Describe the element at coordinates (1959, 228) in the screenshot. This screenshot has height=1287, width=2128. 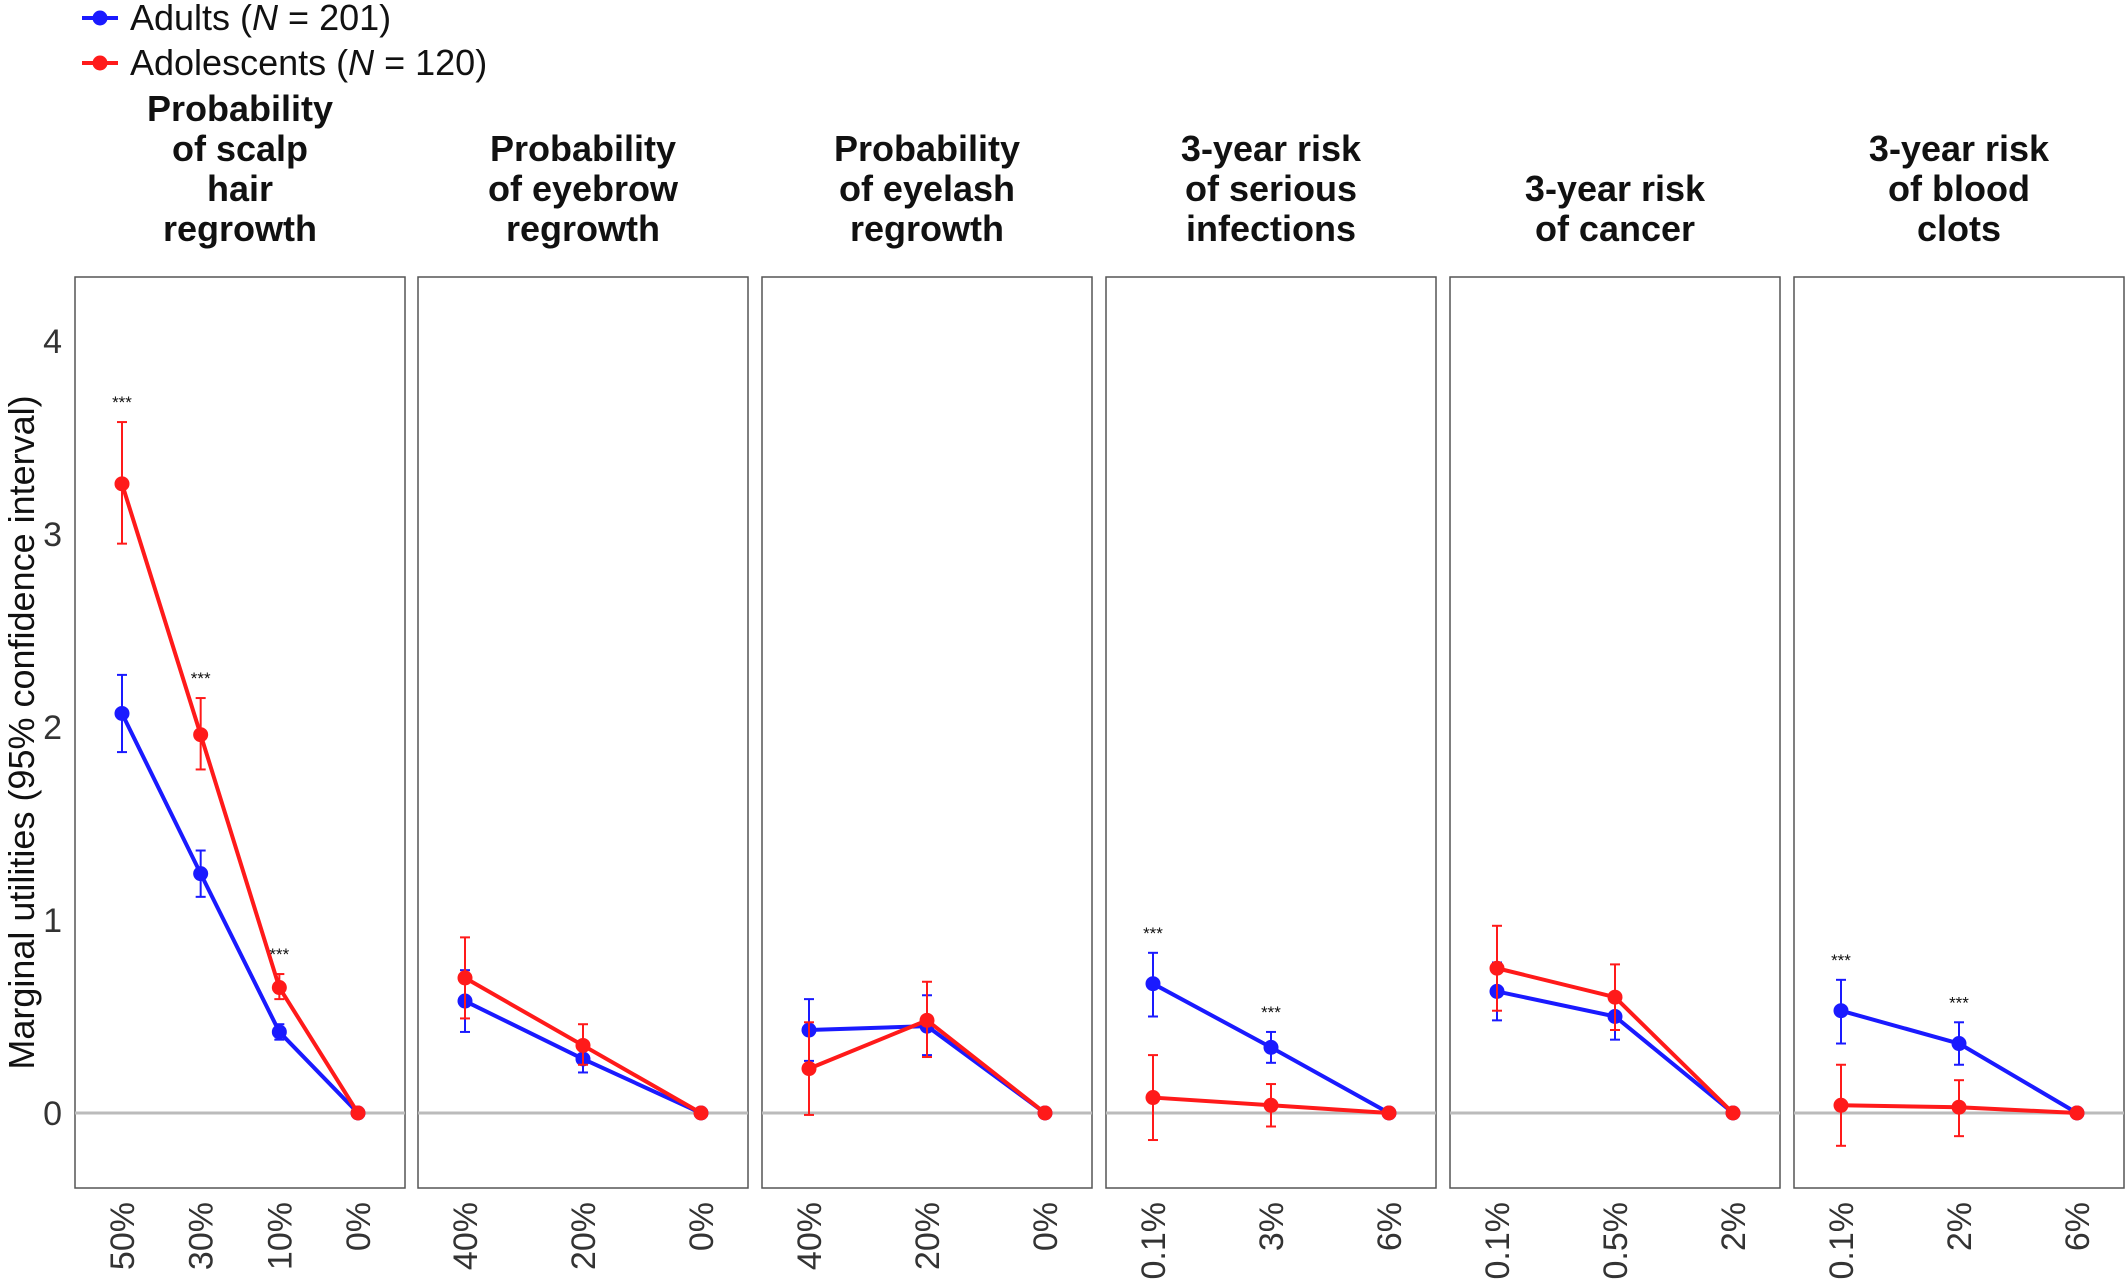
I see `facet-title-line: clots` at that location.